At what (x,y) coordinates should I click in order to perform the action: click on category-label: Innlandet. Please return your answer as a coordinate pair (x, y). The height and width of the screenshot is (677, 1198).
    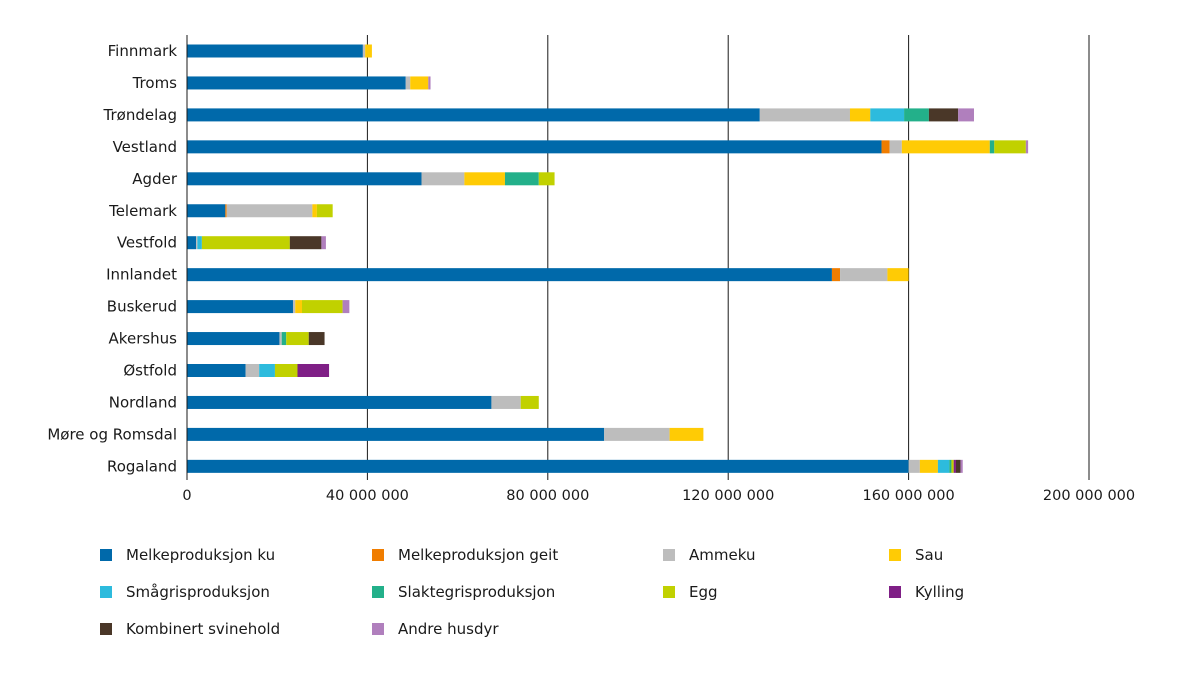
    Looking at the image, I should click on (141, 275).